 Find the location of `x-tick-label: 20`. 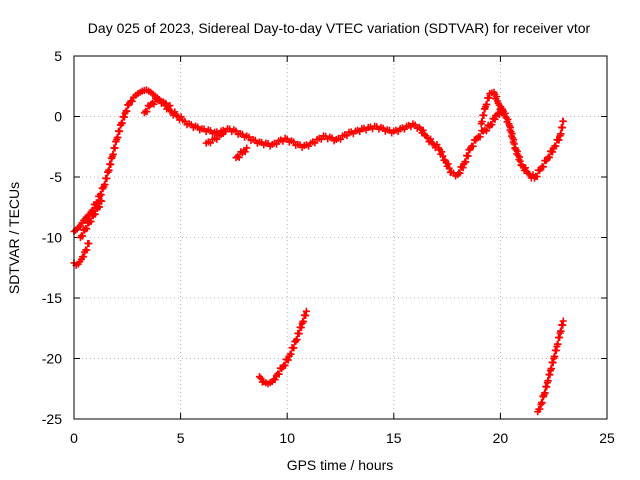

x-tick-label: 20 is located at coordinates (501, 438).